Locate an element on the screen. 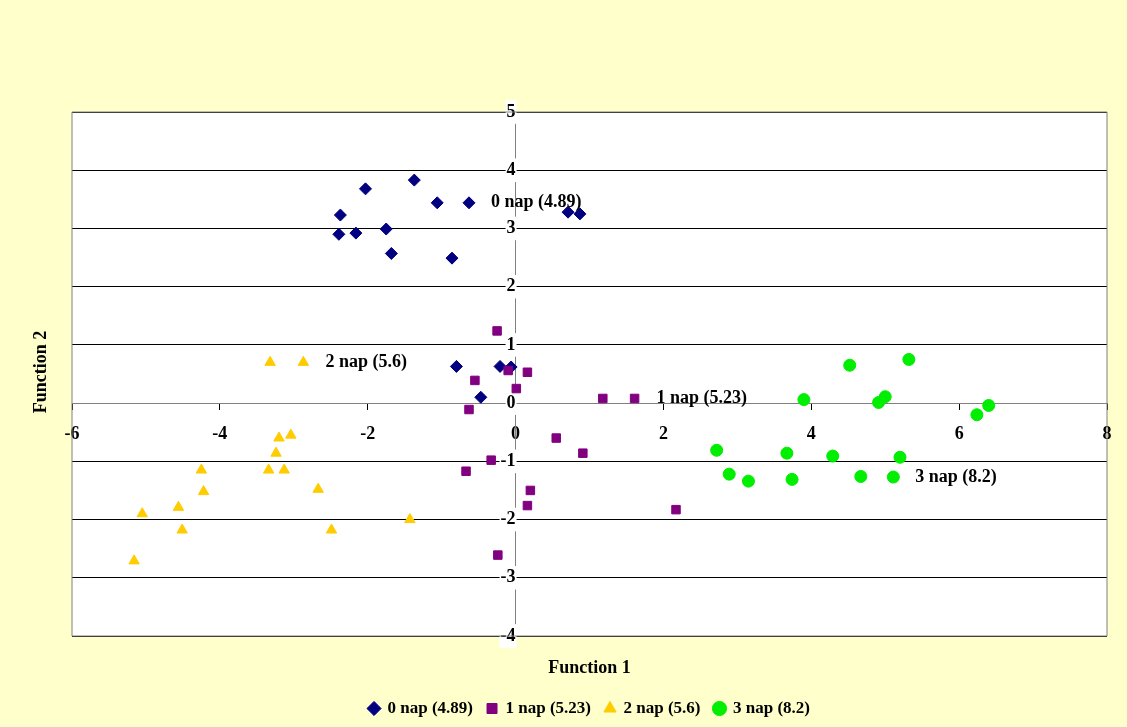 The height and width of the screenshot is (727, 1127). y-tick-label: 2 is located at coordinates (511, 285).